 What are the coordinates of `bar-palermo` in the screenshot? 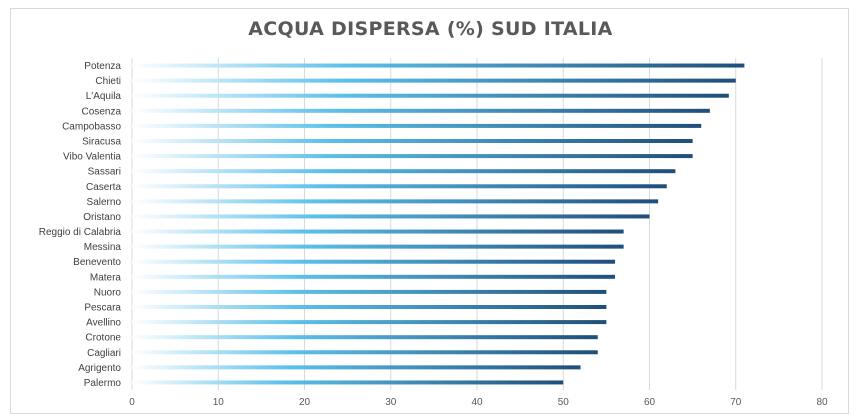 It's located at (348, 382).